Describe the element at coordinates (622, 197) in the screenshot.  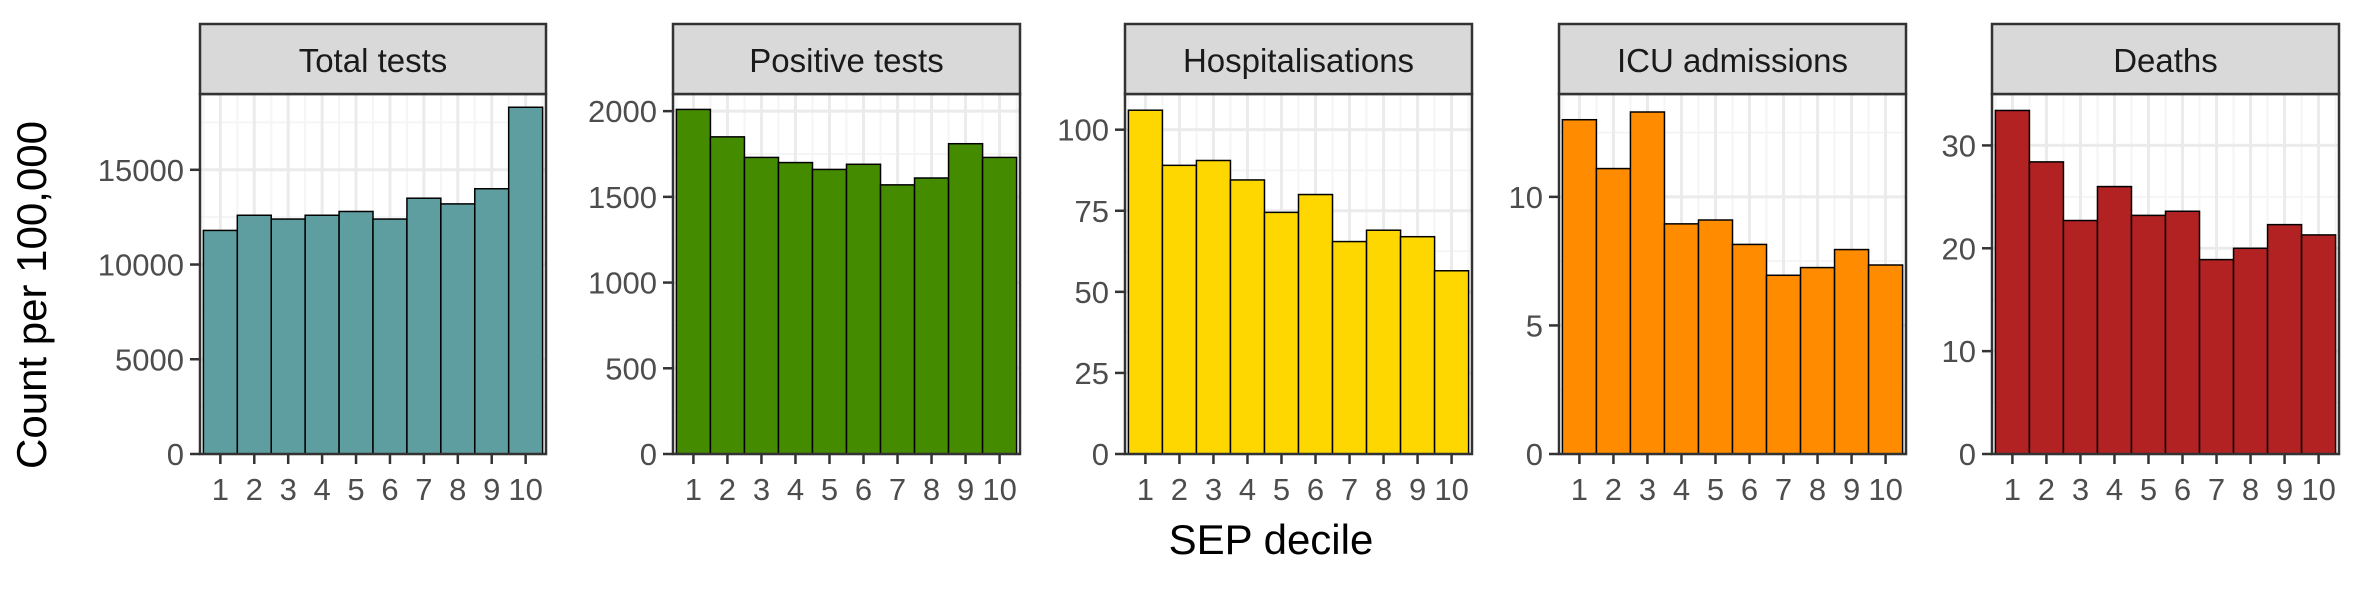
I see `y-tick-label: 1500` at that location.